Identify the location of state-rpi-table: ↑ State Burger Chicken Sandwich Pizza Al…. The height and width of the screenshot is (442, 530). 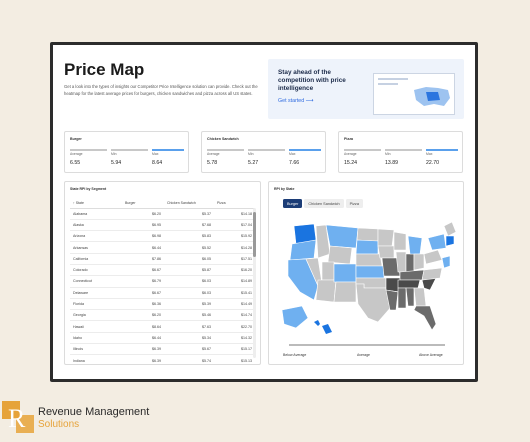
(162, 281).